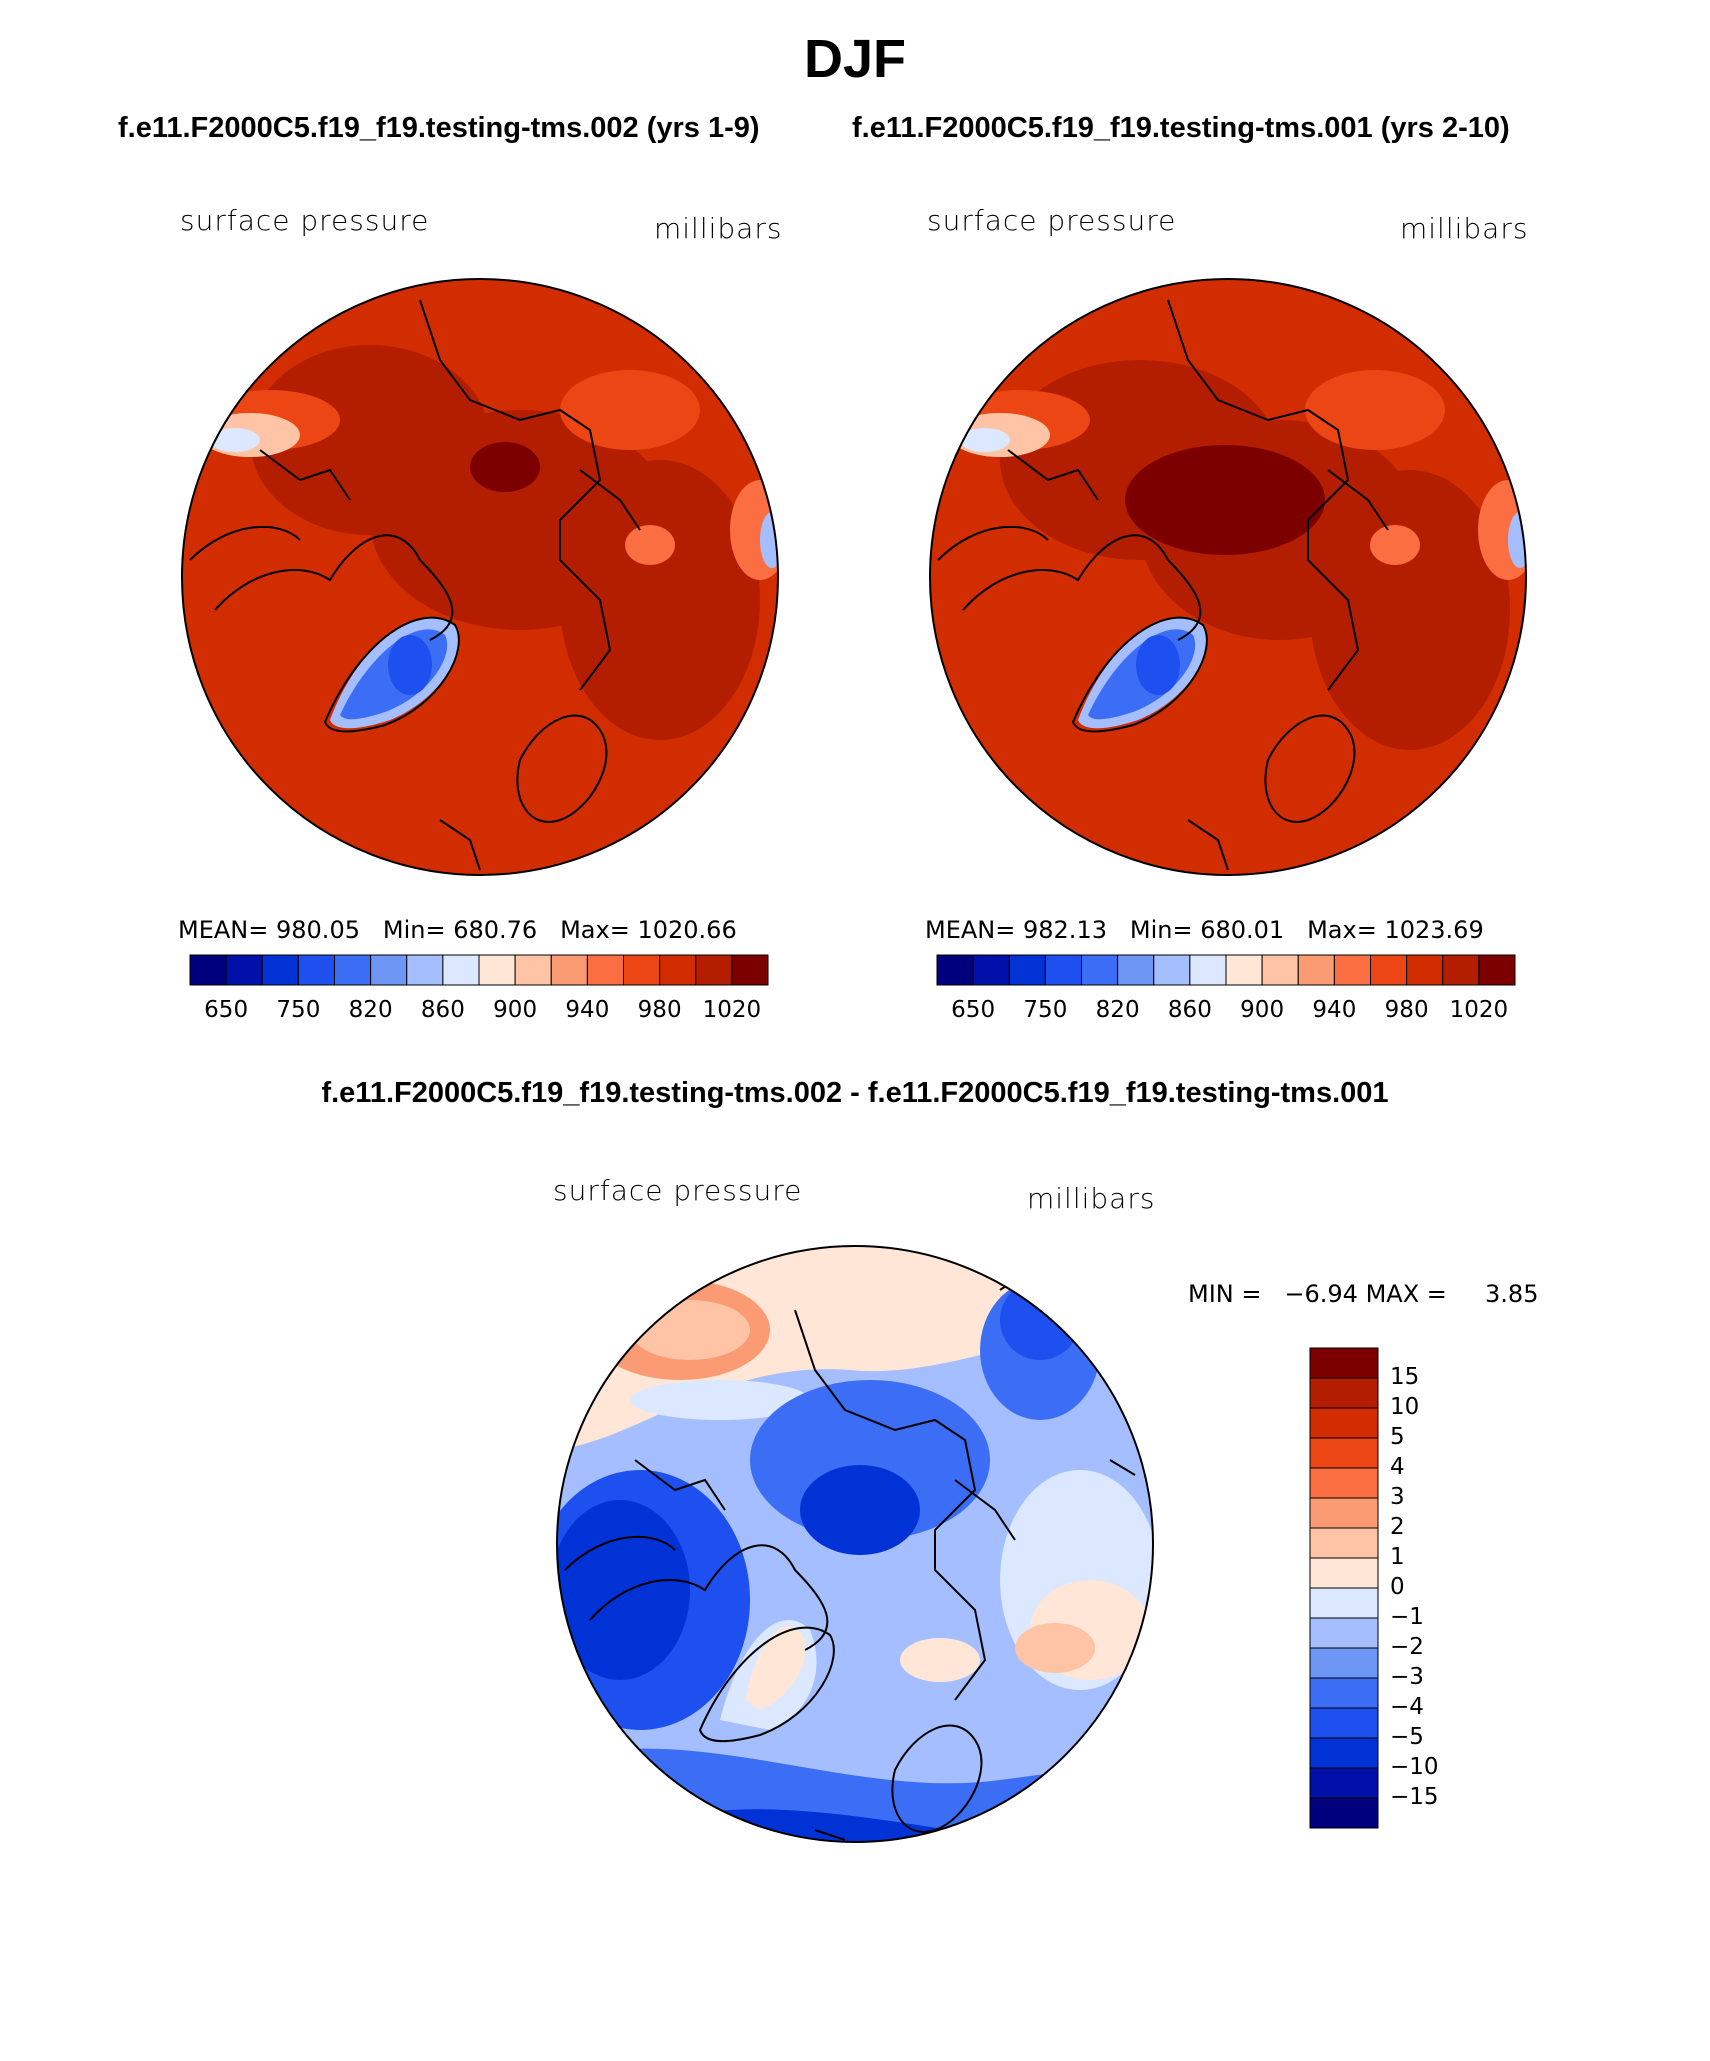 The width and height of the screenshot is (1710, 2061). What do you see at coordinates (495, 930) in the screenshot?
I see `panel-1-min-value: 680.76` at bounding box center [495, 930].